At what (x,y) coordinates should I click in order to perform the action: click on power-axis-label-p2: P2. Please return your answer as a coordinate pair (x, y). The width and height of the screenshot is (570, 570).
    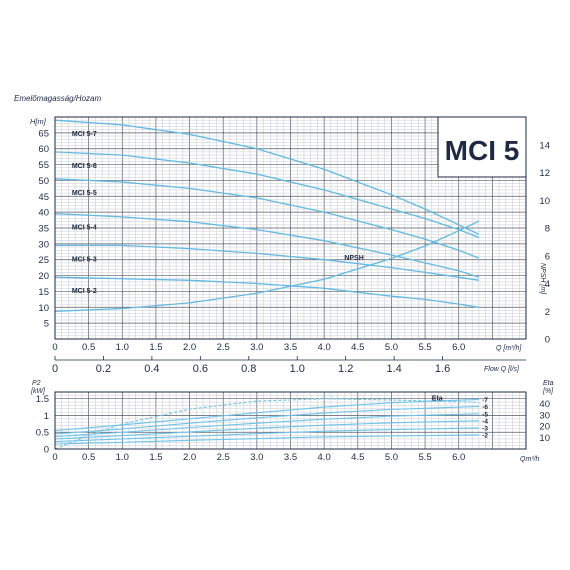
    Looking at the image, I should click on (36, 383).